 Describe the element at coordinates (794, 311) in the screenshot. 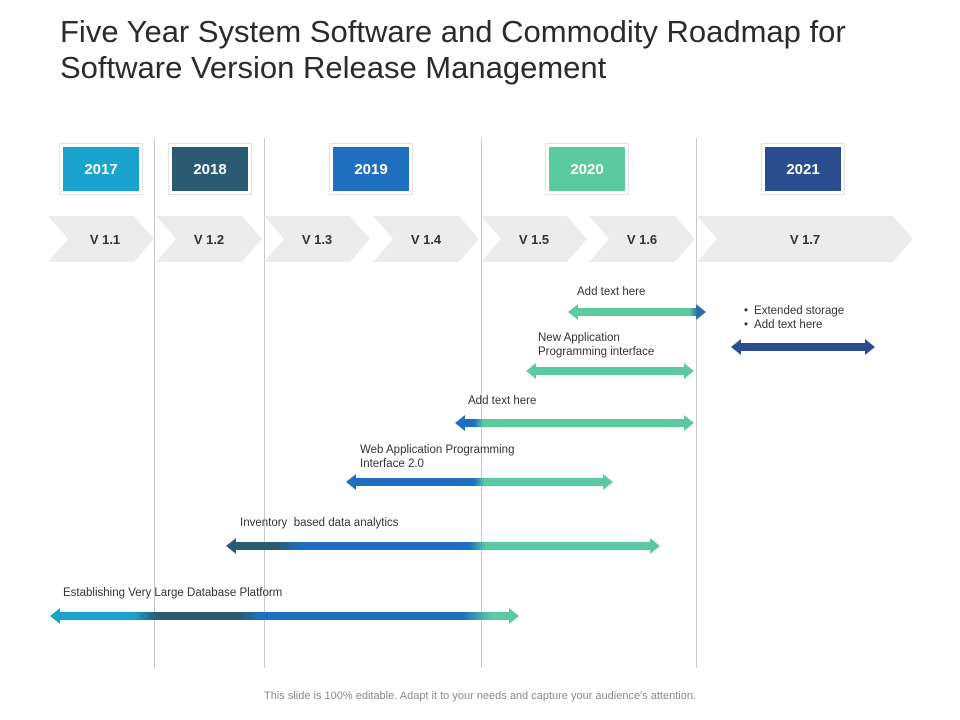

I see `bullet-item: Extended storage` at that location.